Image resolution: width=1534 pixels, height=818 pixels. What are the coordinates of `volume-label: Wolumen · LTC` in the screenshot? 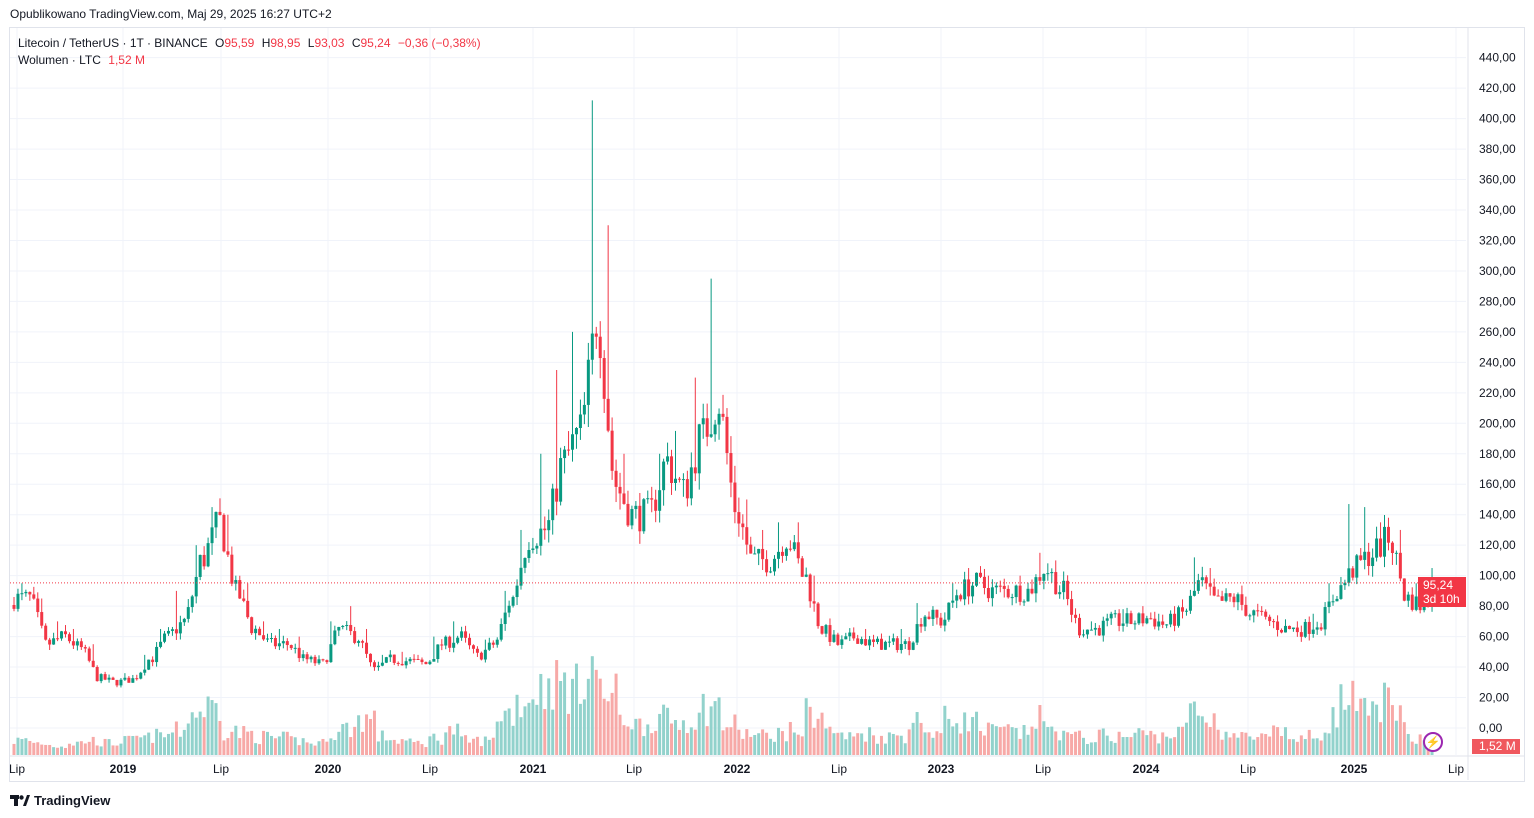 It's located at (59, 60).